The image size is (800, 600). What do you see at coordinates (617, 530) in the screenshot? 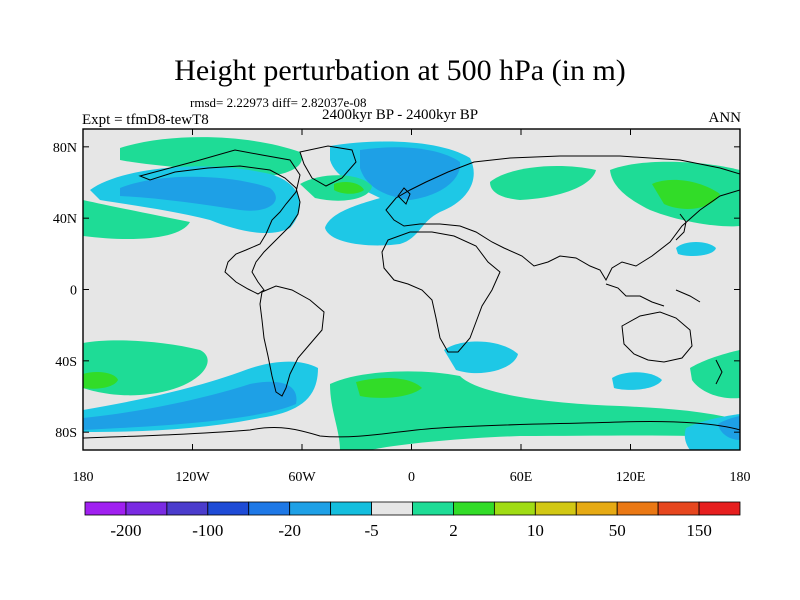
I see `colorbar-label: 50` at bounding box center [617, 530].